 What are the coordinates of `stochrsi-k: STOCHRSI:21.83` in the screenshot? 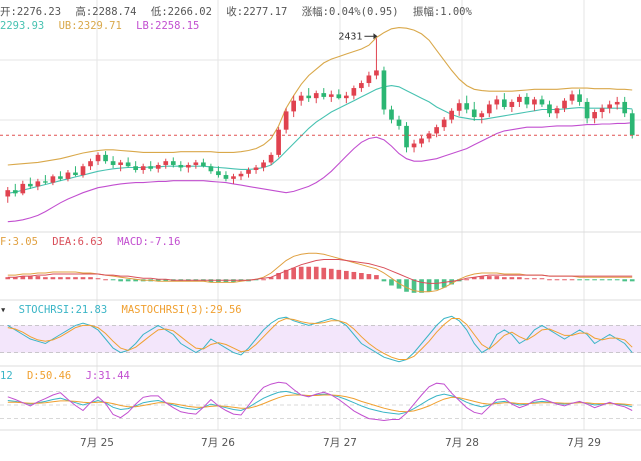 It's located at (63, 310).